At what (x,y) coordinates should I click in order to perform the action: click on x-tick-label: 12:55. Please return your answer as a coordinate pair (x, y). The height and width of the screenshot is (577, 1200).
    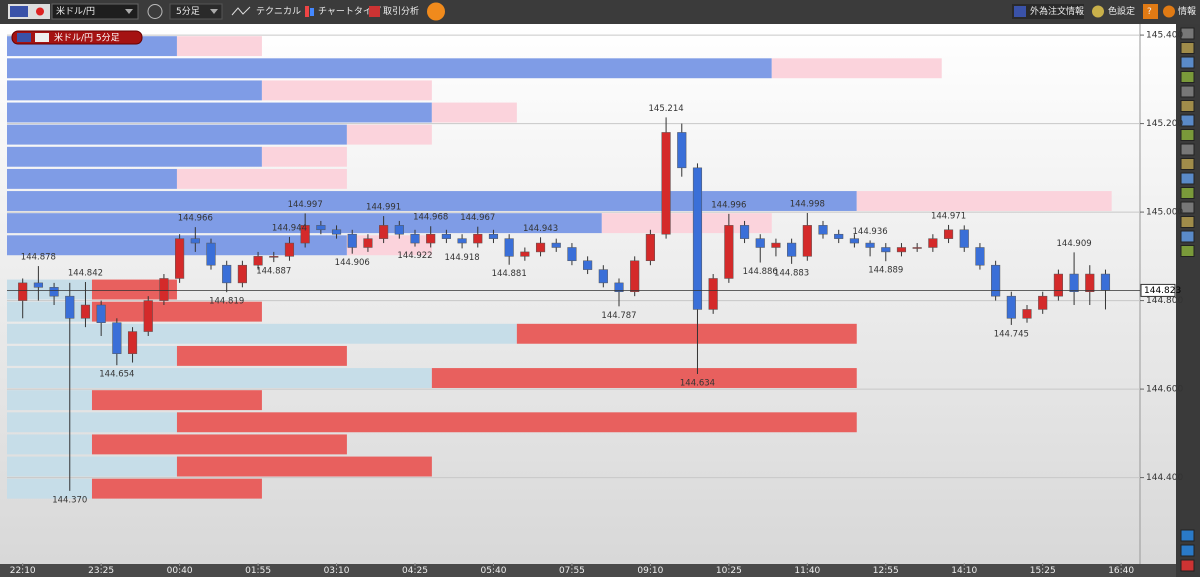
    Looking at the image, I should click on (886, 571).